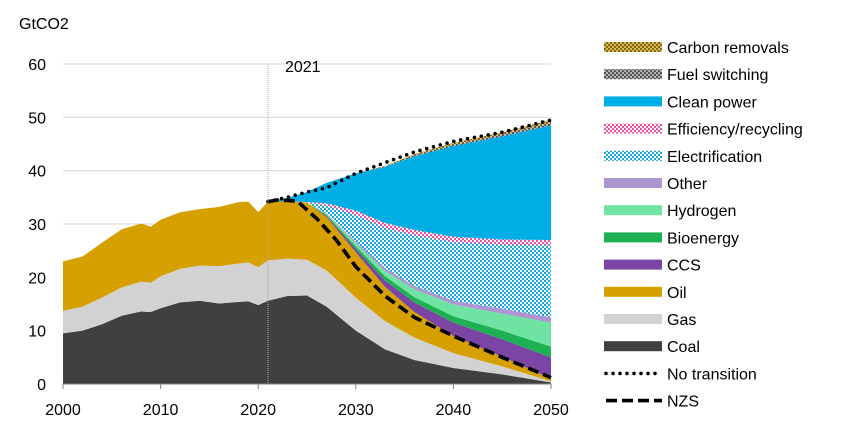 The height and width of the screenshot is (432, 843). I want to click on legend-item-carbon-removals: Carbon removals, so click(696, 48).